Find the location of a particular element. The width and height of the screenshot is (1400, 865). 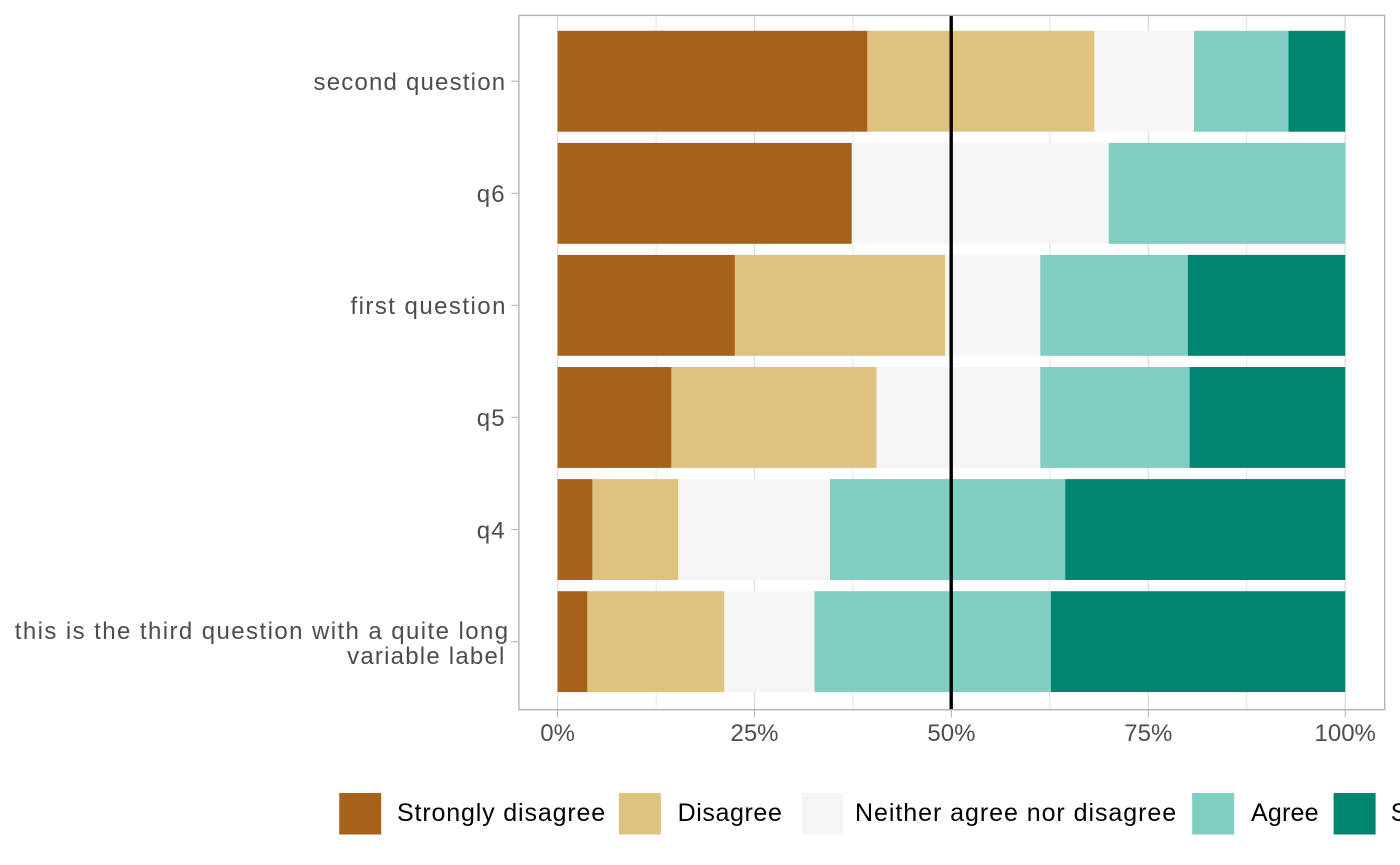

svg-text: Strongly agree is located at coordinates (1395, 813).